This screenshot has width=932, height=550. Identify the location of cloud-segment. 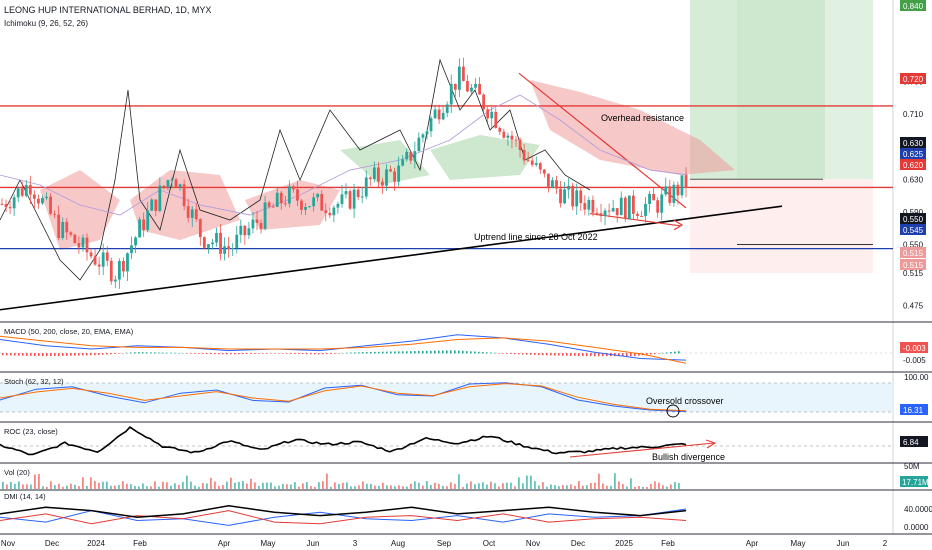
(632, 127).